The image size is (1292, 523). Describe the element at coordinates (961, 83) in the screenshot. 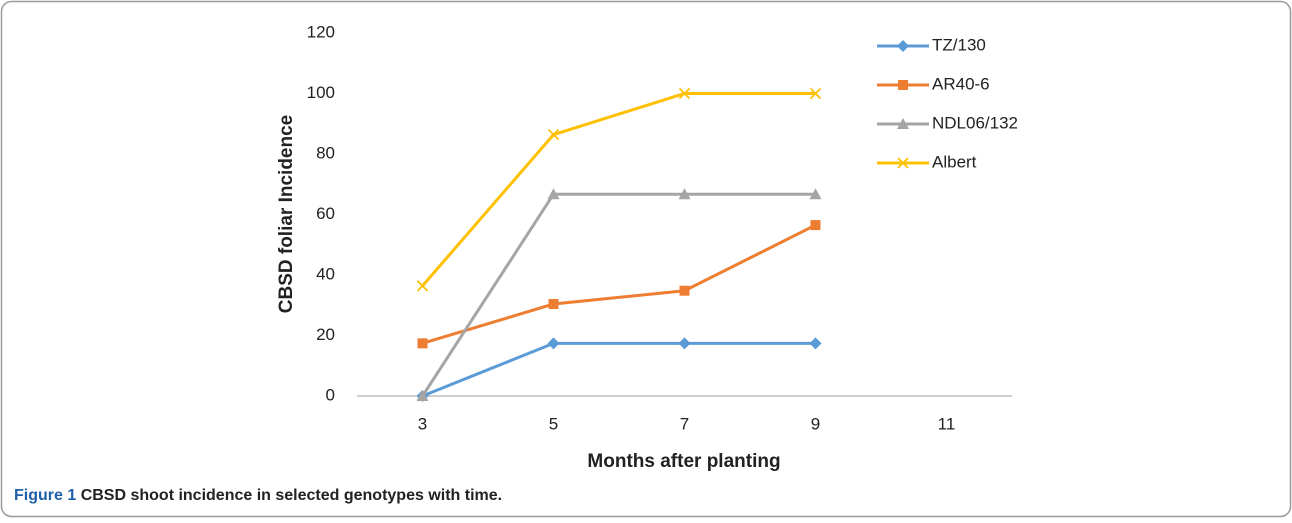

I see `legend-label: AR40-6` at that location.